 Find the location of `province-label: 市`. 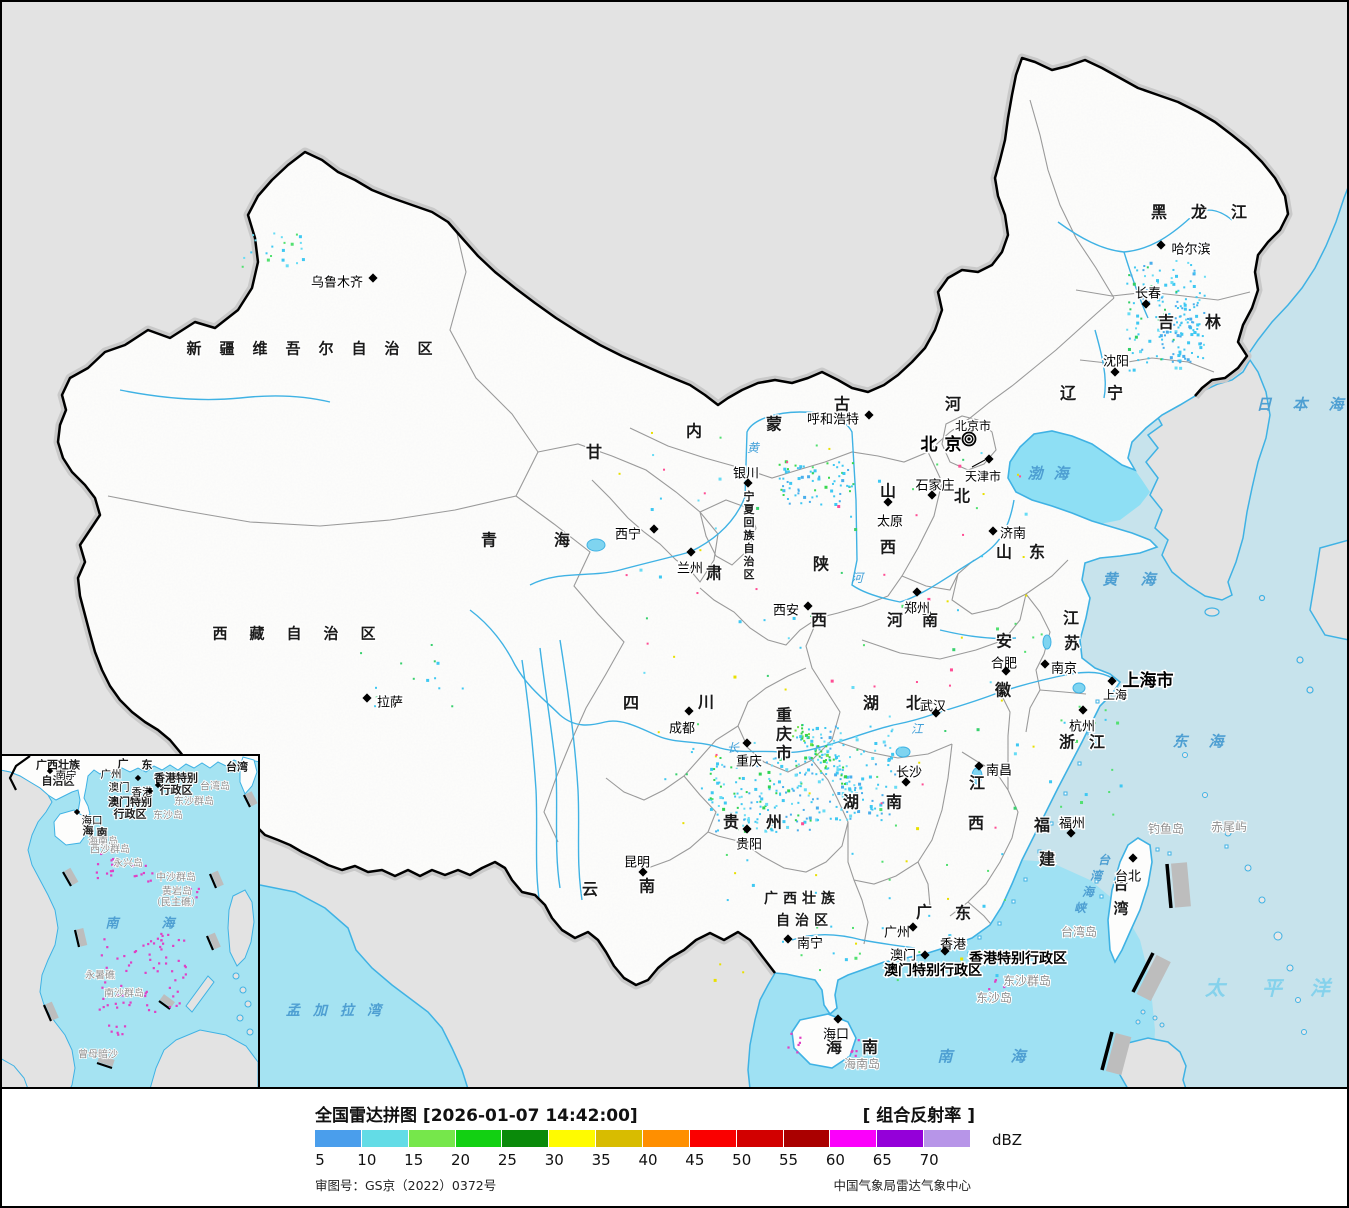

province-label: 市 is located at coordinates (784, 753).